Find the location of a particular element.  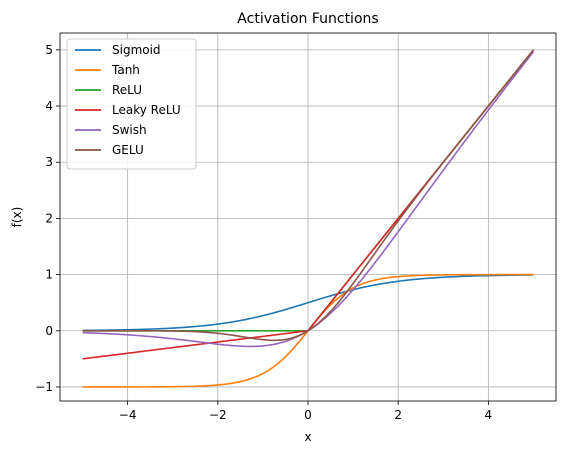

y-tick-label: 1 is located at coordinates (49, 275).